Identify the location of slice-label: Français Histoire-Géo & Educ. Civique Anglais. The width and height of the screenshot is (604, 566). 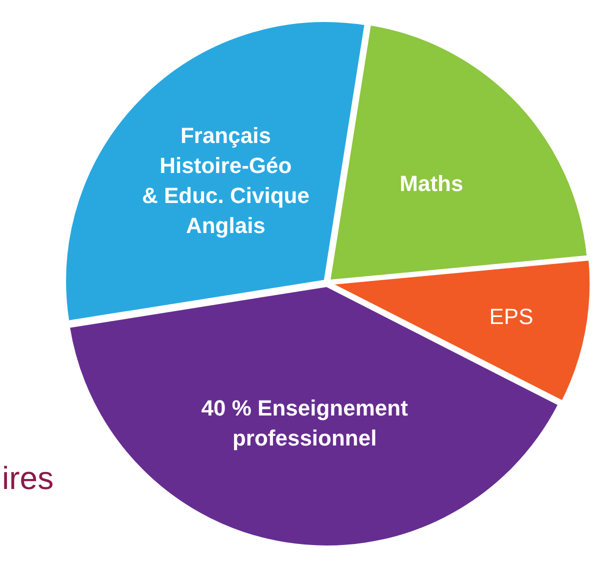
(226, 180).